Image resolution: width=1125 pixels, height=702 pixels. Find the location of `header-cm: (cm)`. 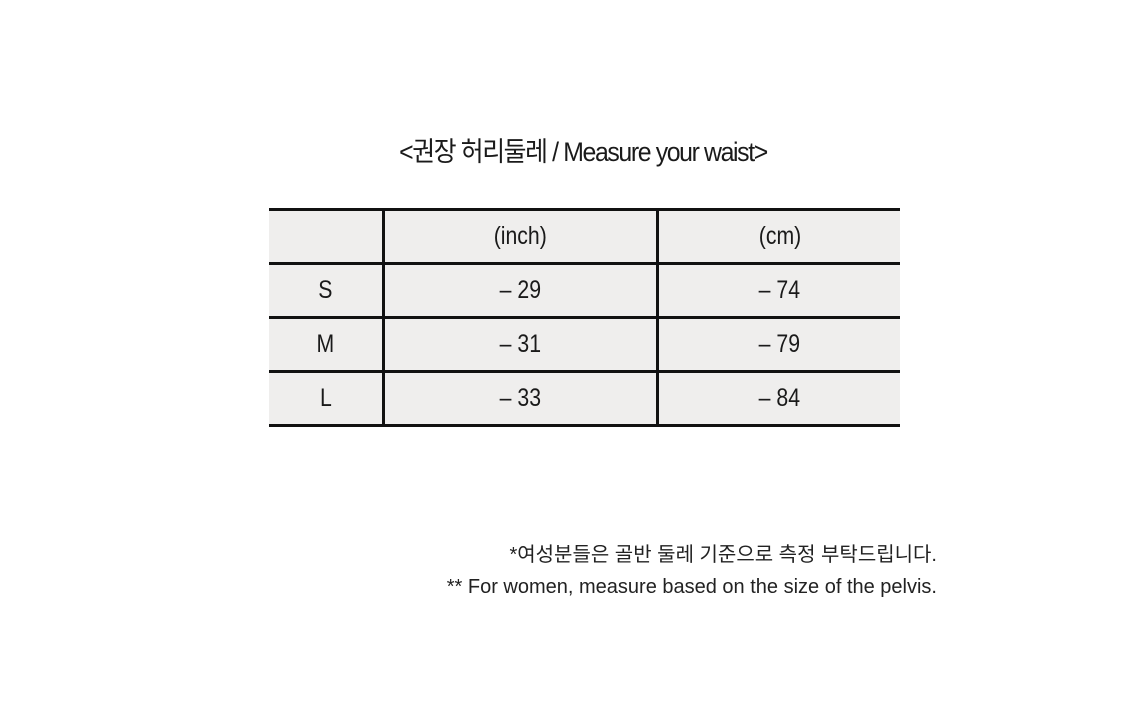

header-cm: (cm) is located at coordinates (778, 236).